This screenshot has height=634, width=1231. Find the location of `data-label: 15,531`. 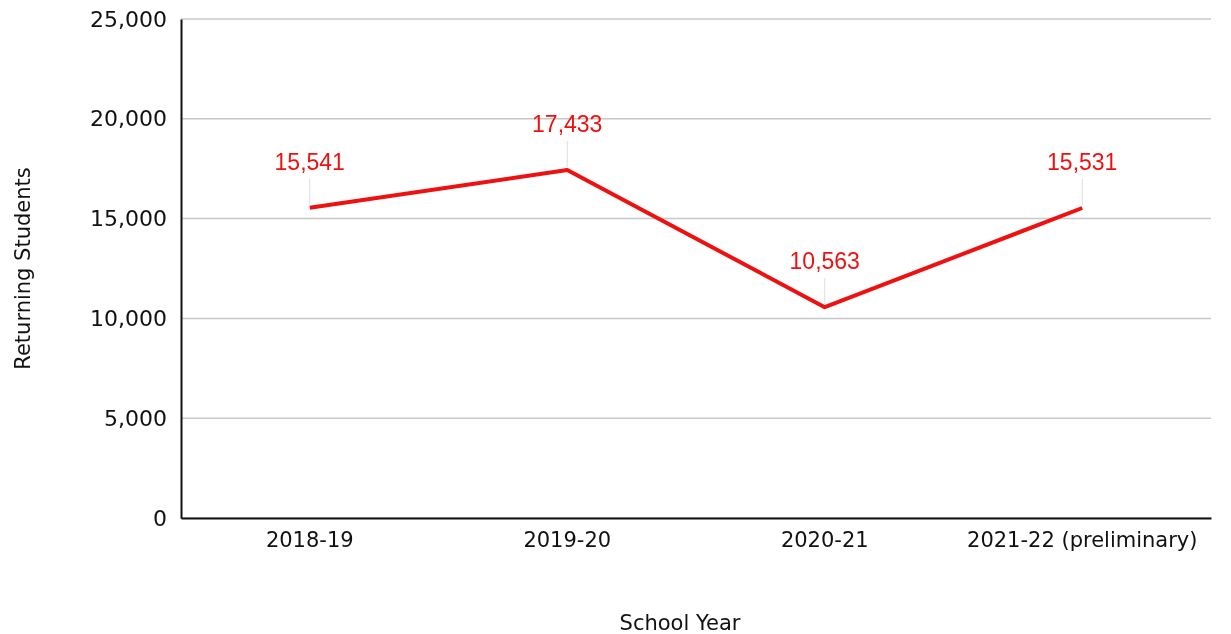

data-label: 15,531 is located at coordinates (1082, 162).